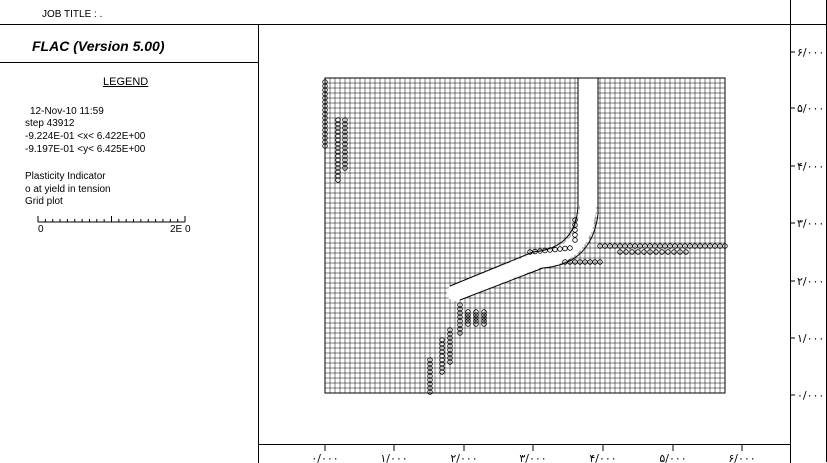  I want to click on legend-panel-border, so click(258, 243).